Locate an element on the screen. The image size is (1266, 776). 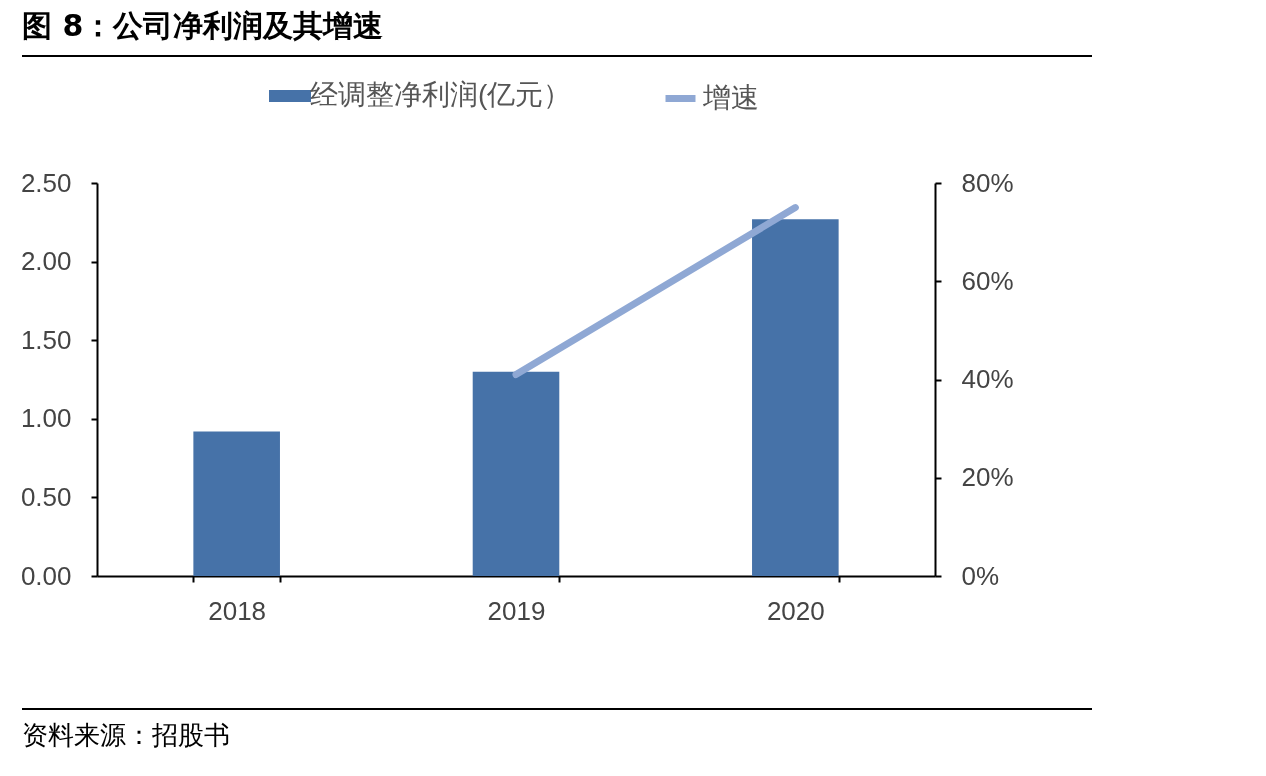
text: 资料来源：招股书 is located at coordinates (557, 730).